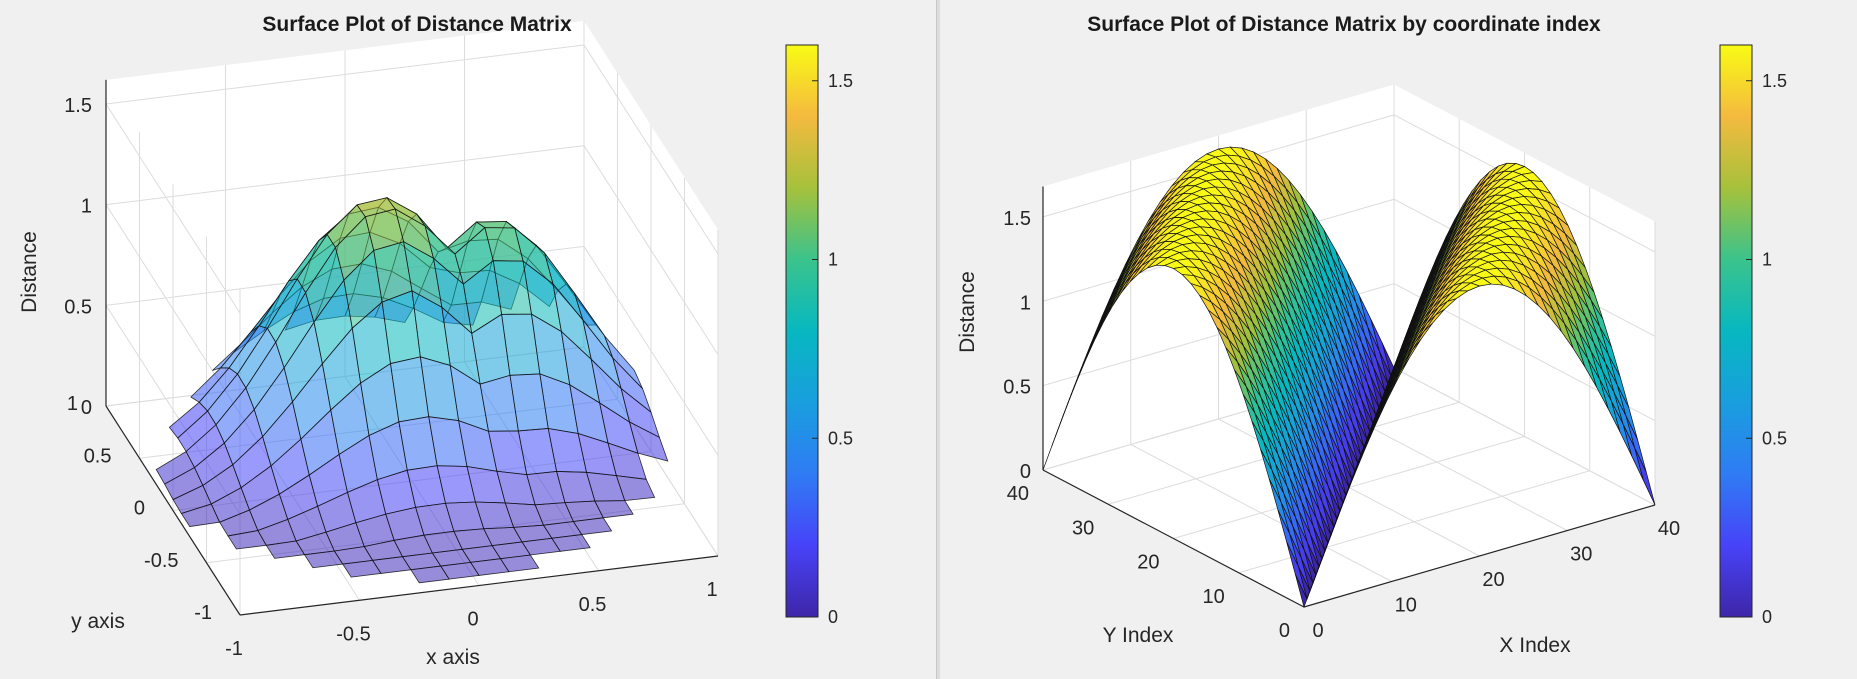  Describe the element at coordinates (1535, 645) in the screenshot. I see `x-axis-label-right: X Index` at that location.